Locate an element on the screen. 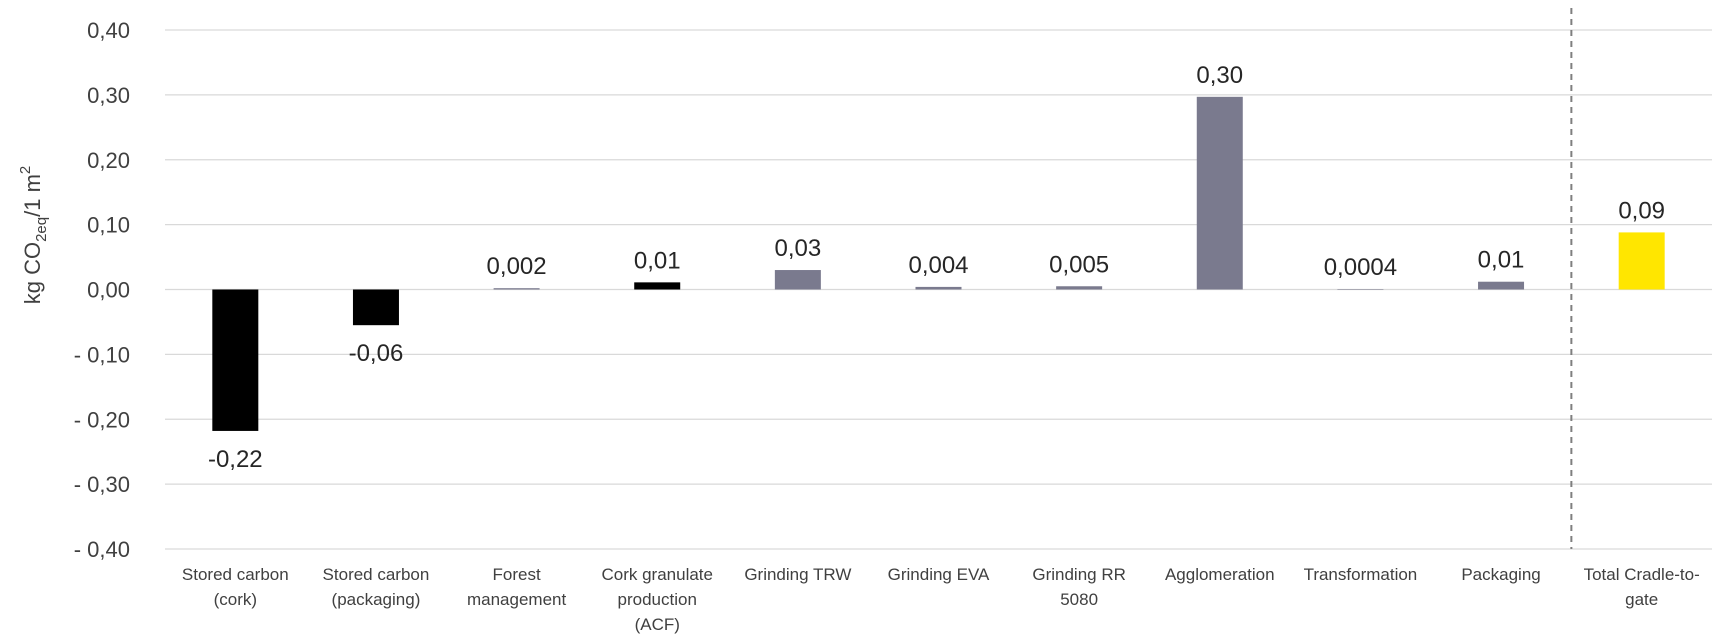 This screenshot has width=1714, height=641. x-tick-label: Transformation is located at coordinates (1361, 574).